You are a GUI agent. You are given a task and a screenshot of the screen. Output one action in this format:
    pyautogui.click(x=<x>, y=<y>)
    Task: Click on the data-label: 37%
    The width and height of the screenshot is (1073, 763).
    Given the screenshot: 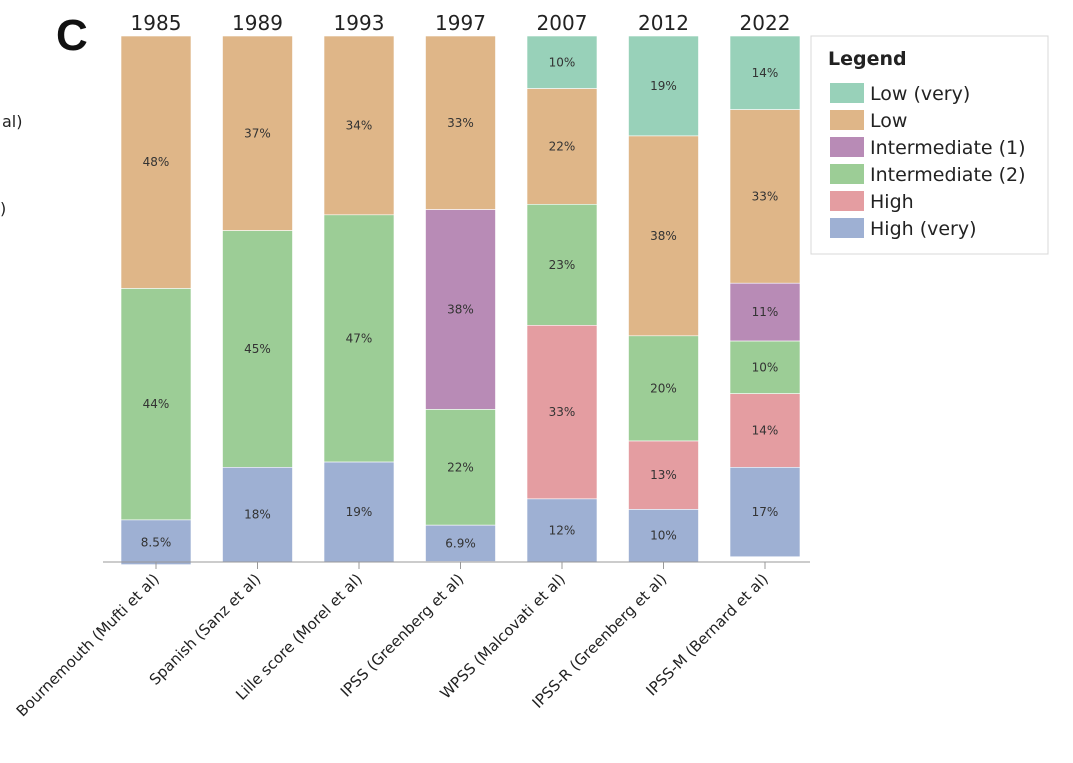 What is the action you would take?
    pyautogui.click(x=257, y=133)
    